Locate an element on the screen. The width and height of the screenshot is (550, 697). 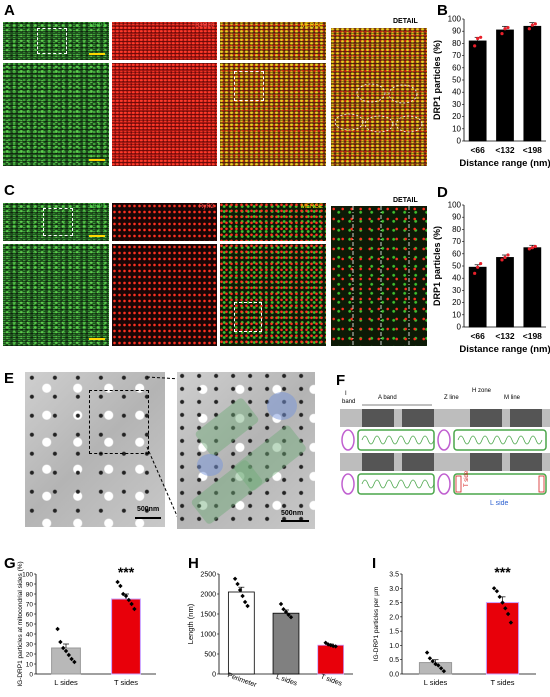
panel-label-d: D is located at coordinates (442, 192).